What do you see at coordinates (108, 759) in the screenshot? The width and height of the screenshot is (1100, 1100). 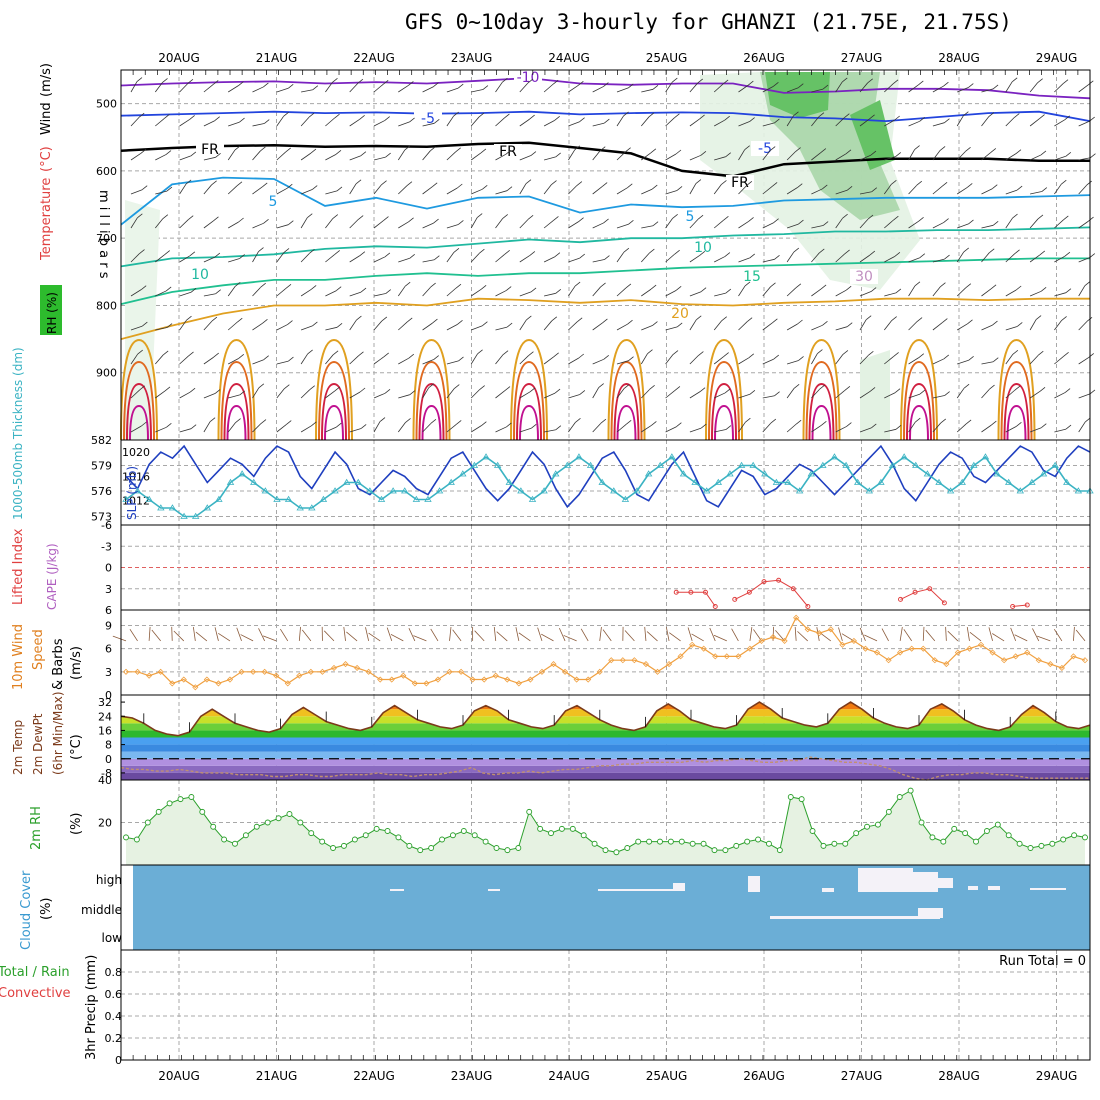 I see `temp-tick-label: 0` at bounding box center [108, 759].